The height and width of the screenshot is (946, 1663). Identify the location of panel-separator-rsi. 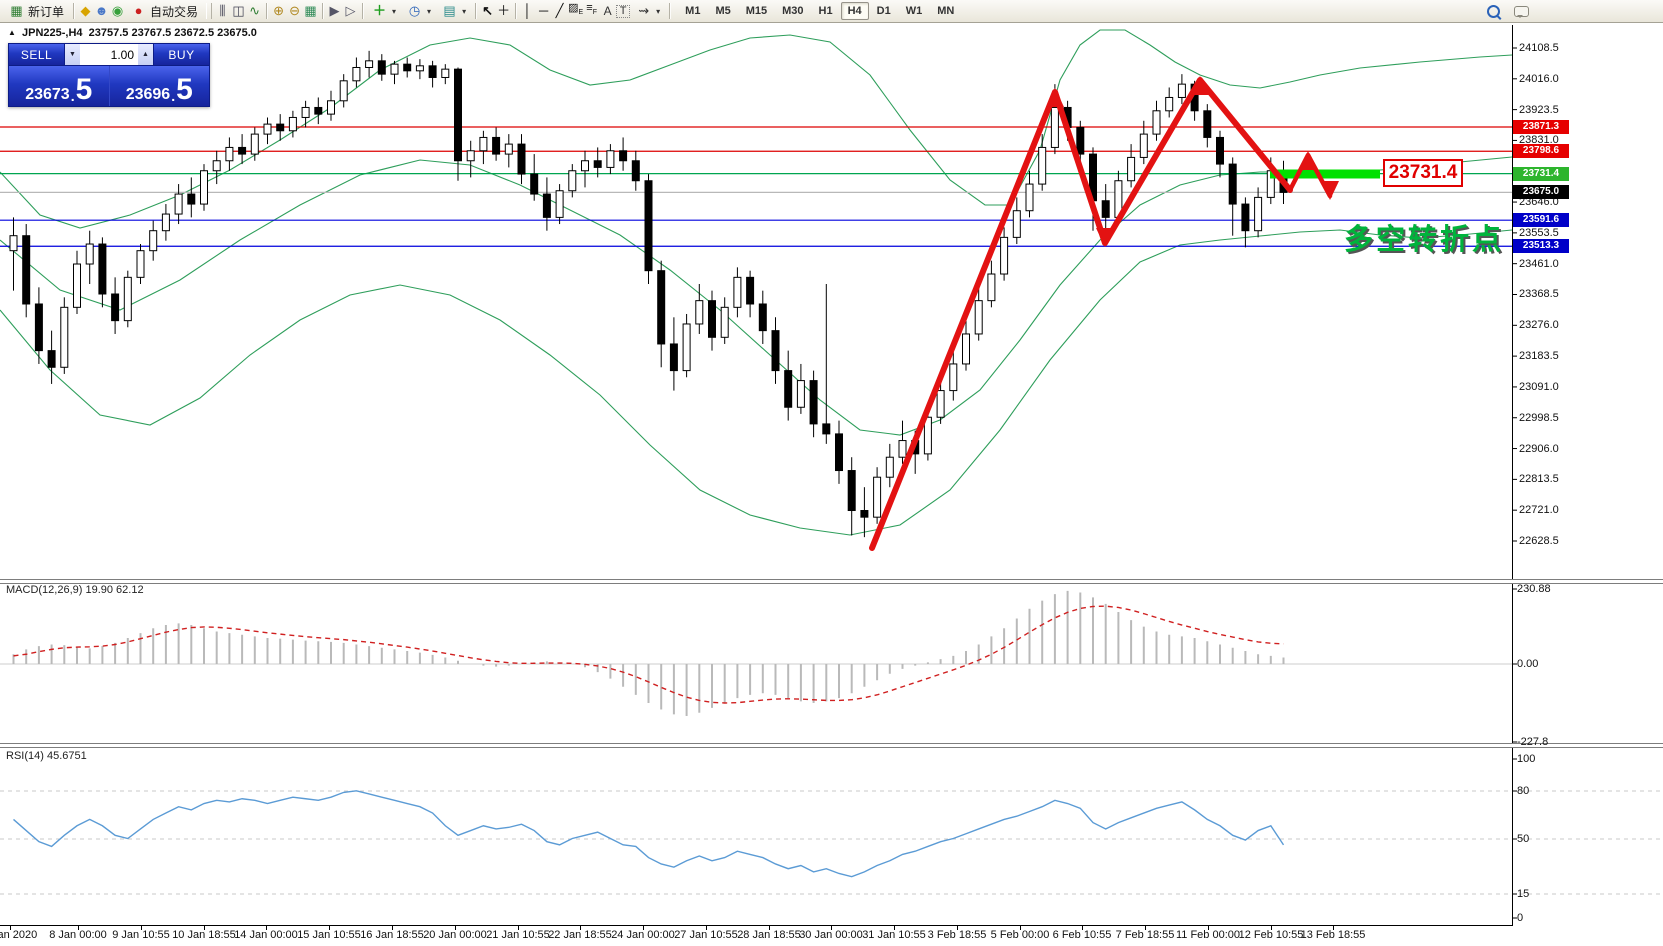
(831, 745).